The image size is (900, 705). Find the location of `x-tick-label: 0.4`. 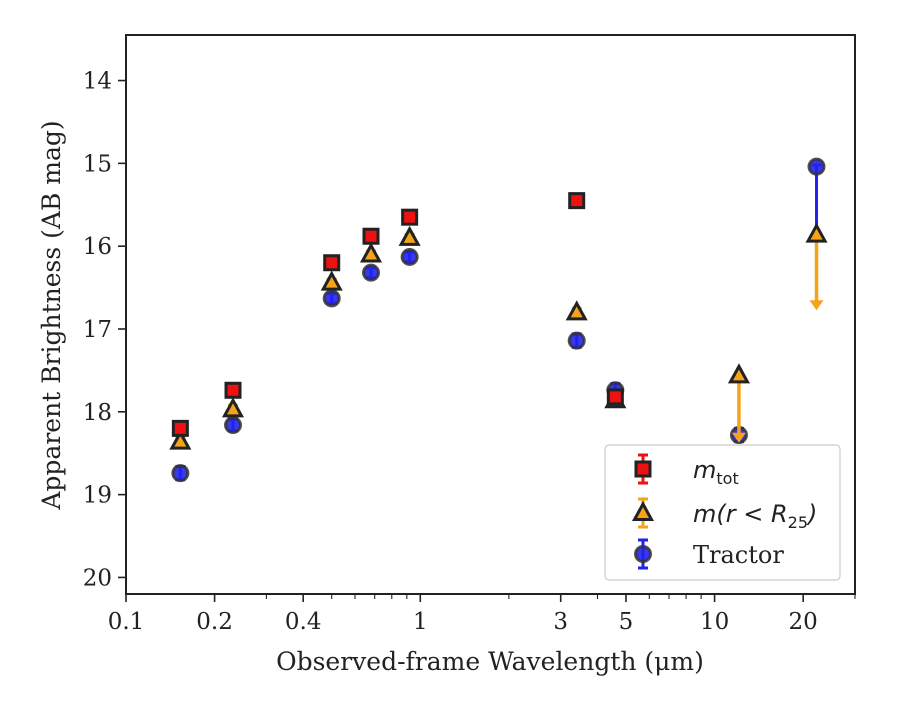

x-tick-label: 0.4 is located at coordinates (303, 622).